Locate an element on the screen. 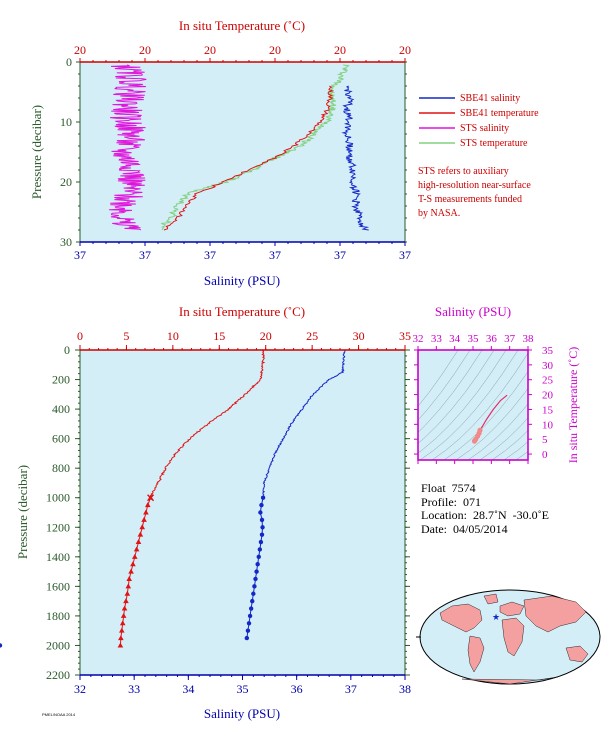 This screenshot has height=736, width=601. ts-sal-tick-label: 38 is located at coordinates (529, 339).